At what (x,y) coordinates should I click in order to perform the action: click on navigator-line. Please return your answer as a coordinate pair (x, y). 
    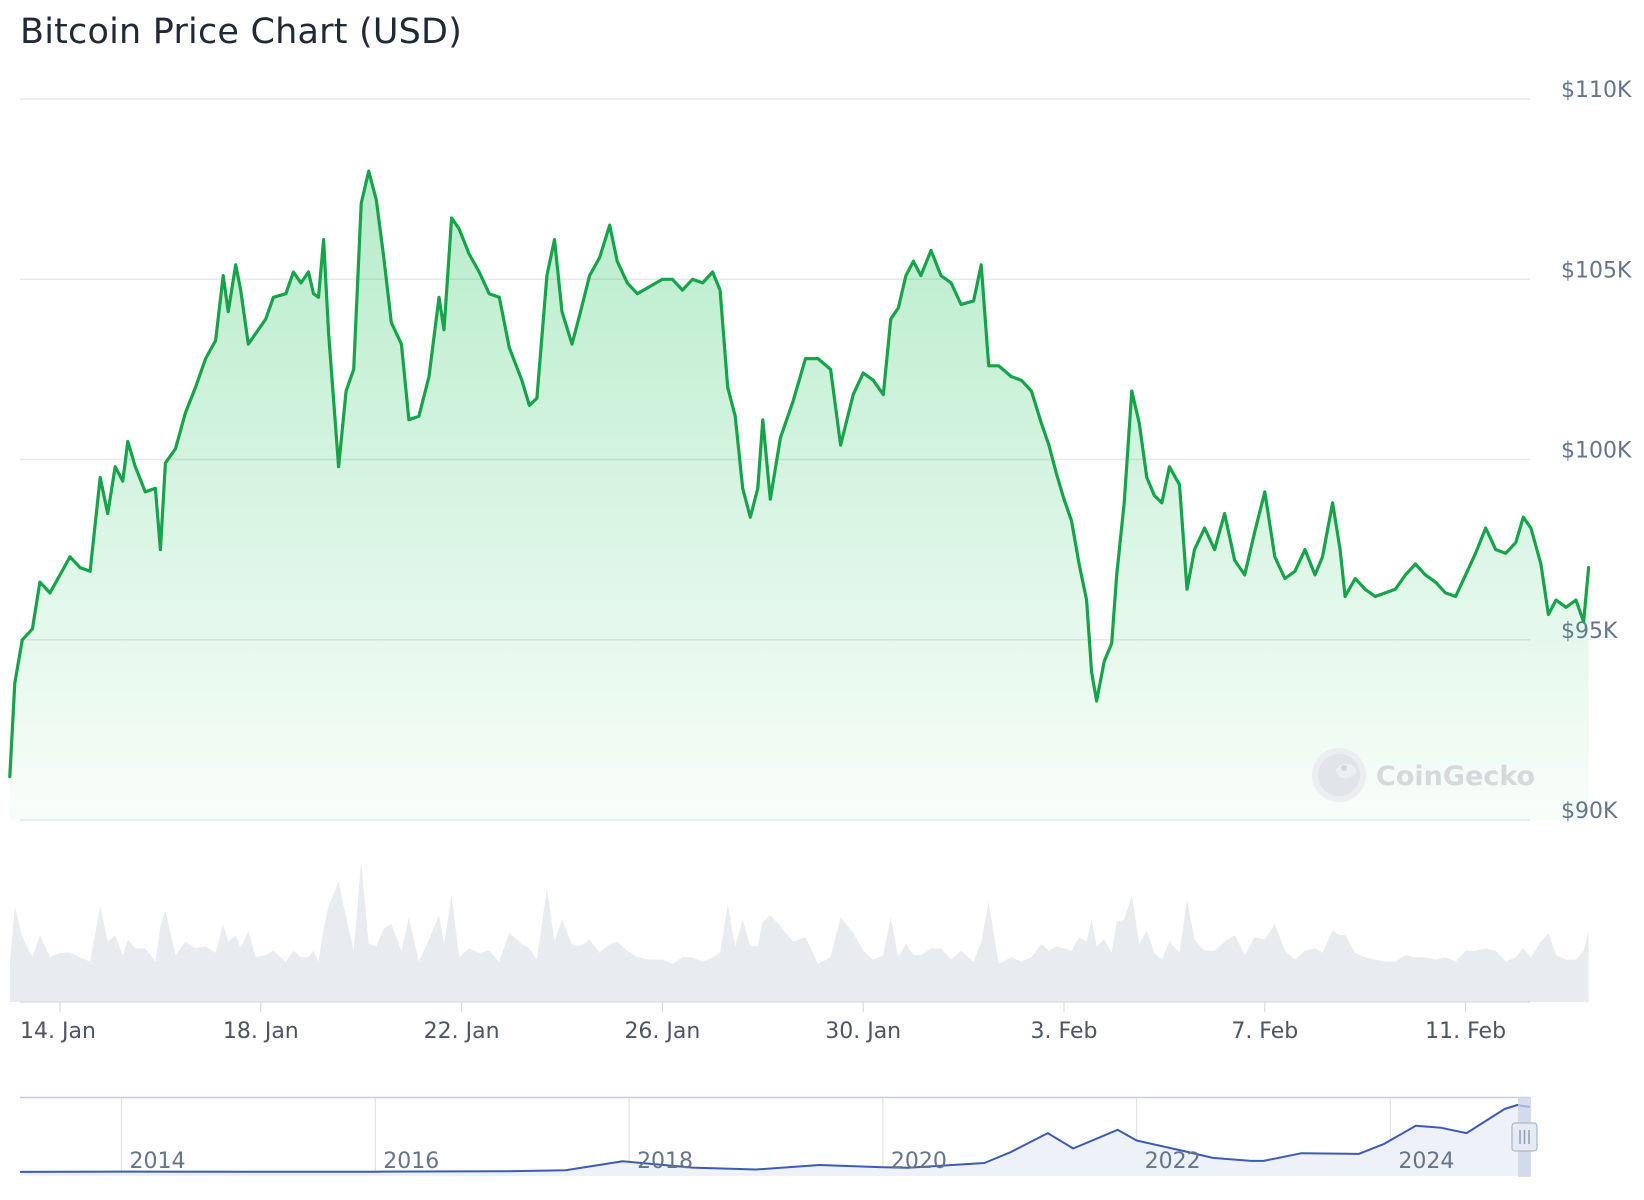
    Looking at the image, I should click on (775, 1138).